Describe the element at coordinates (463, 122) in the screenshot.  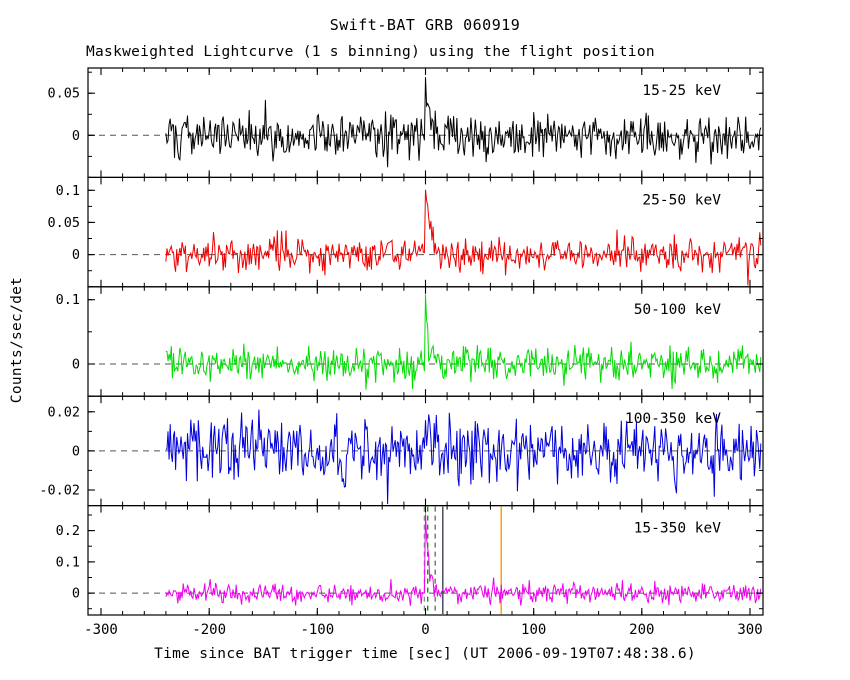
I see `series-15-25-kev` at that location.